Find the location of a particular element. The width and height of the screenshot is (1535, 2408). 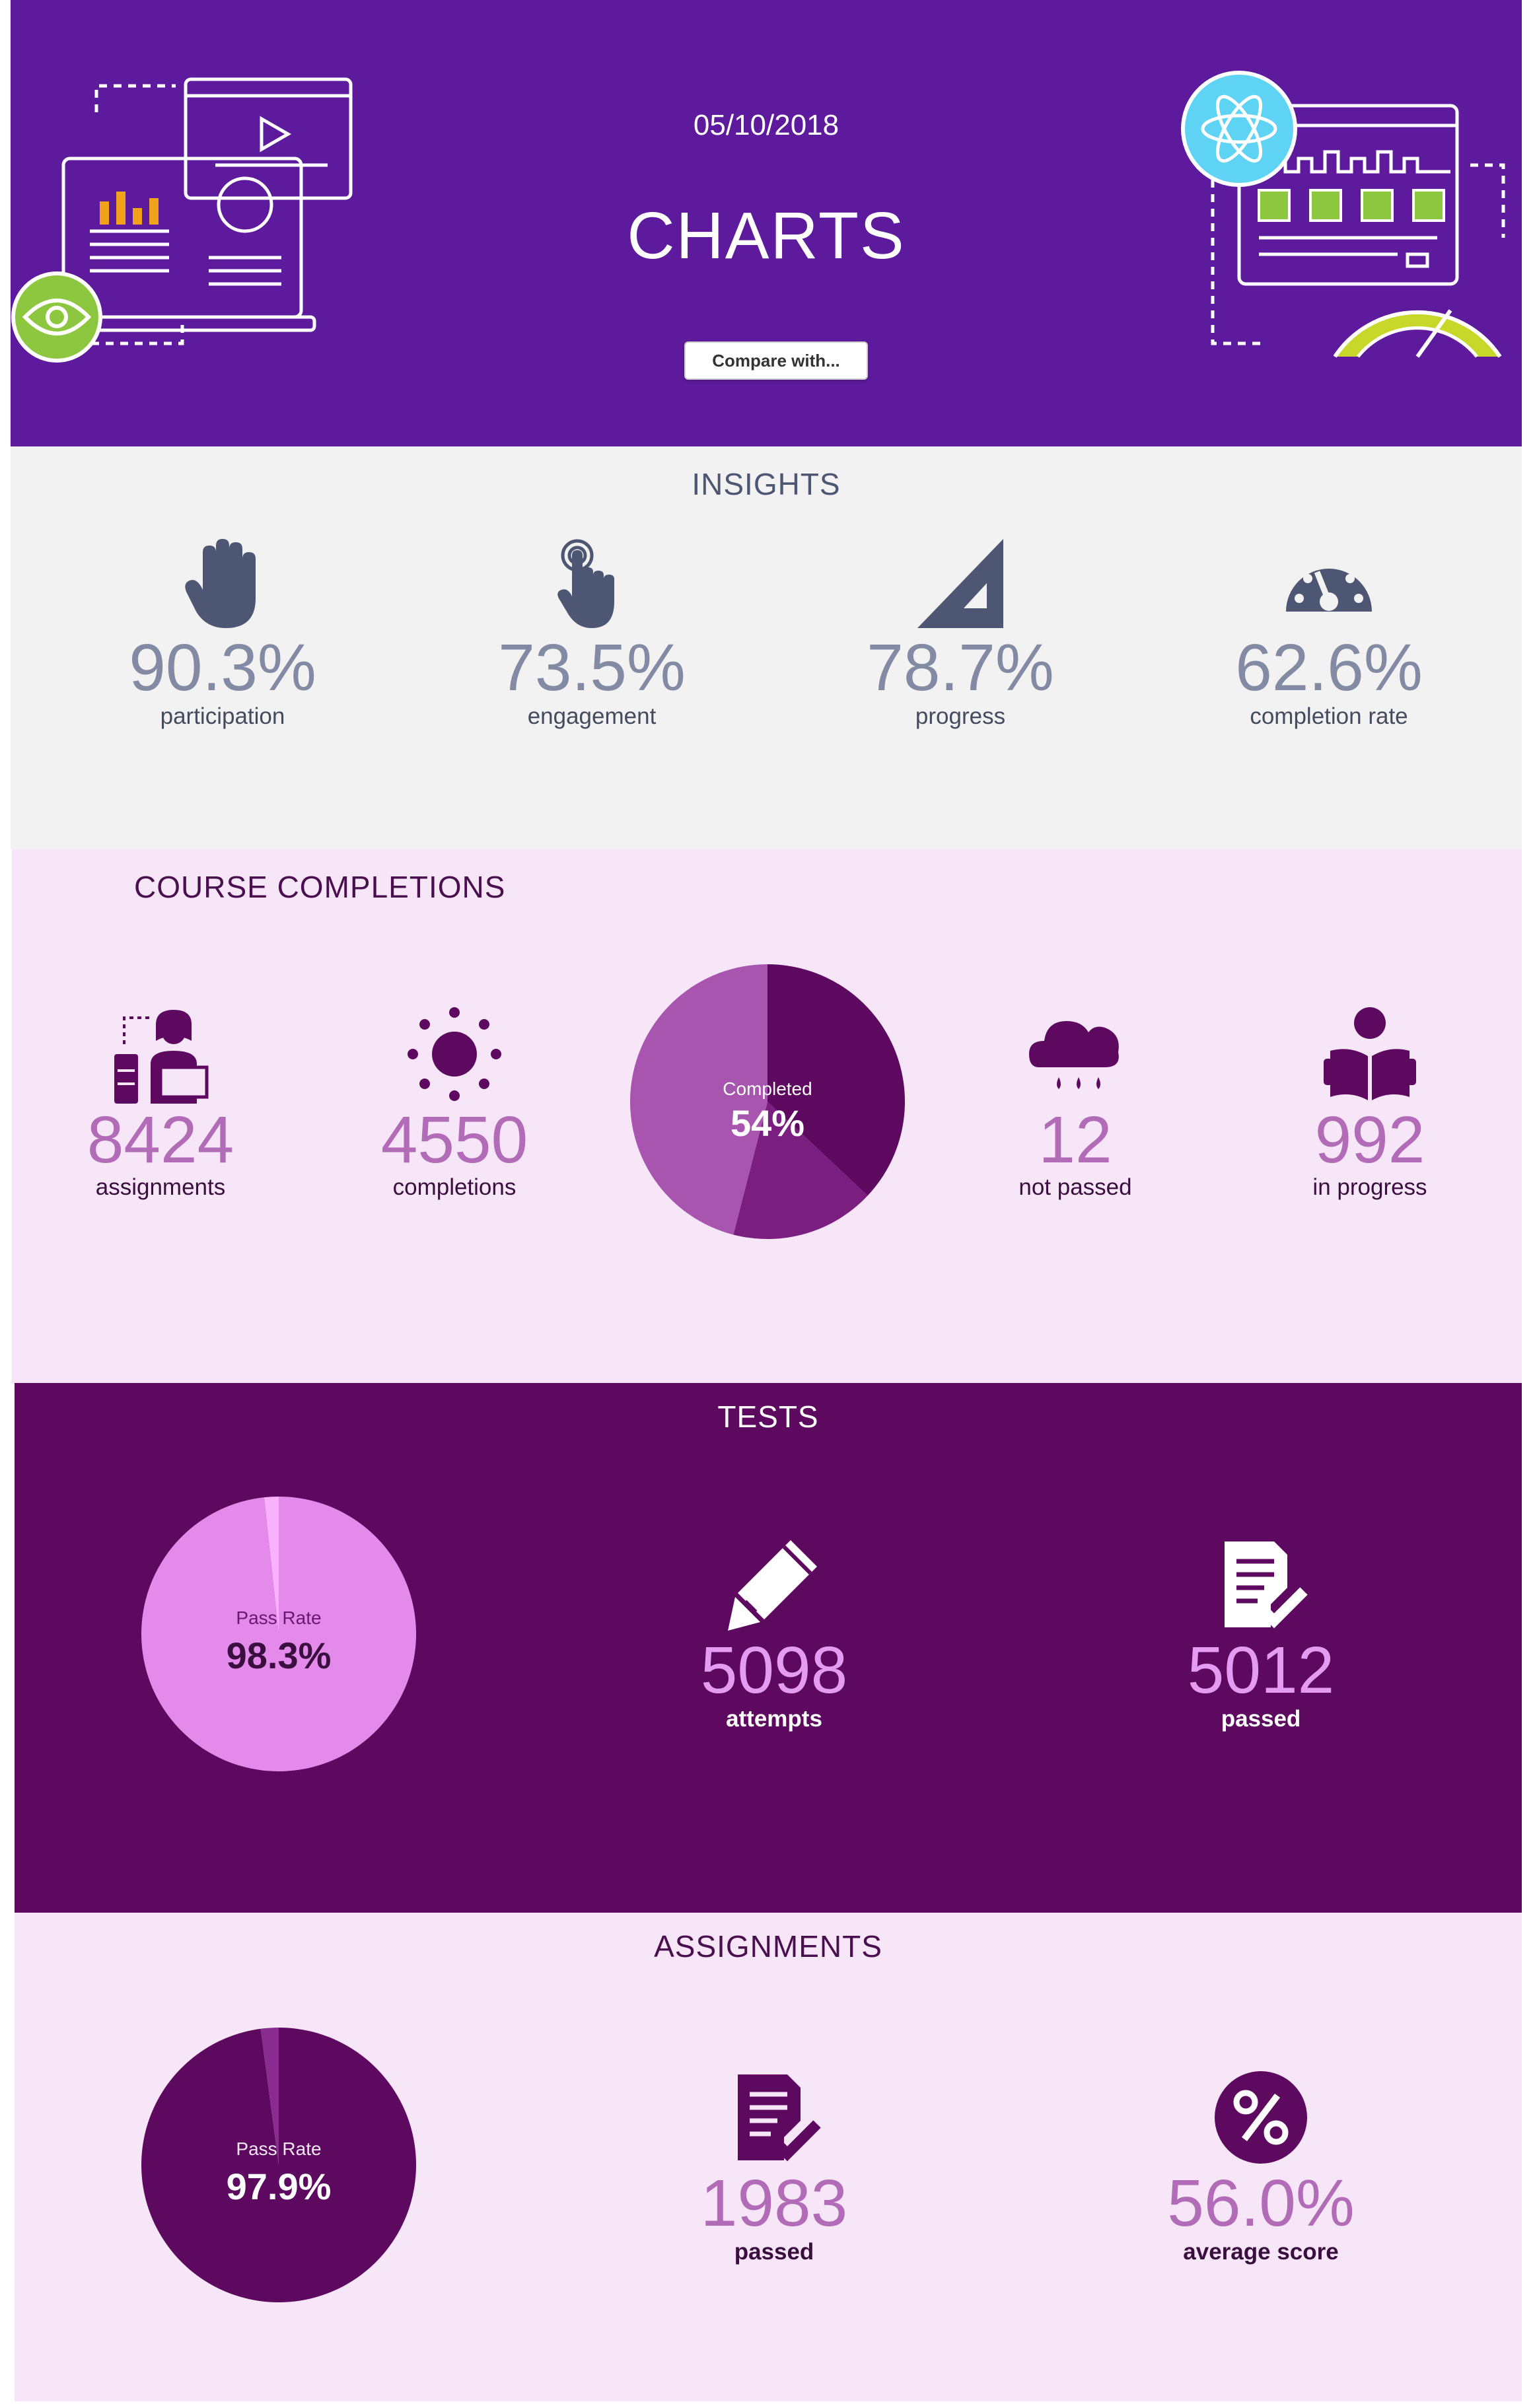

in-progress-label: in progress is located at coordinates (1370, 1187).